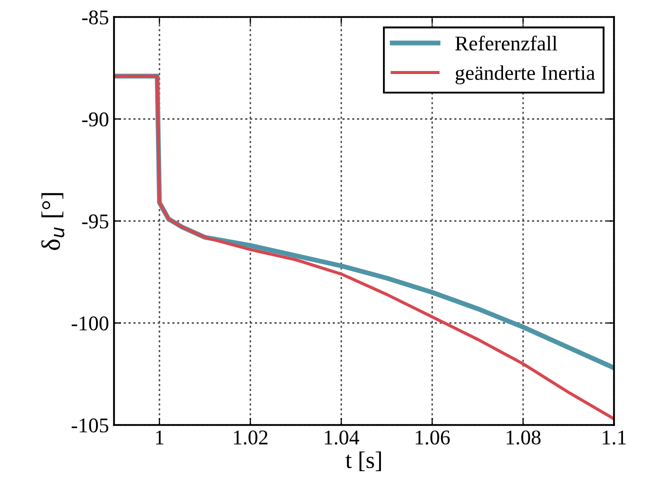  What do you see at coordinates (95, 17) in the screenshot?
I see `y-tick-label: -85` at bounding box center [95, 17].